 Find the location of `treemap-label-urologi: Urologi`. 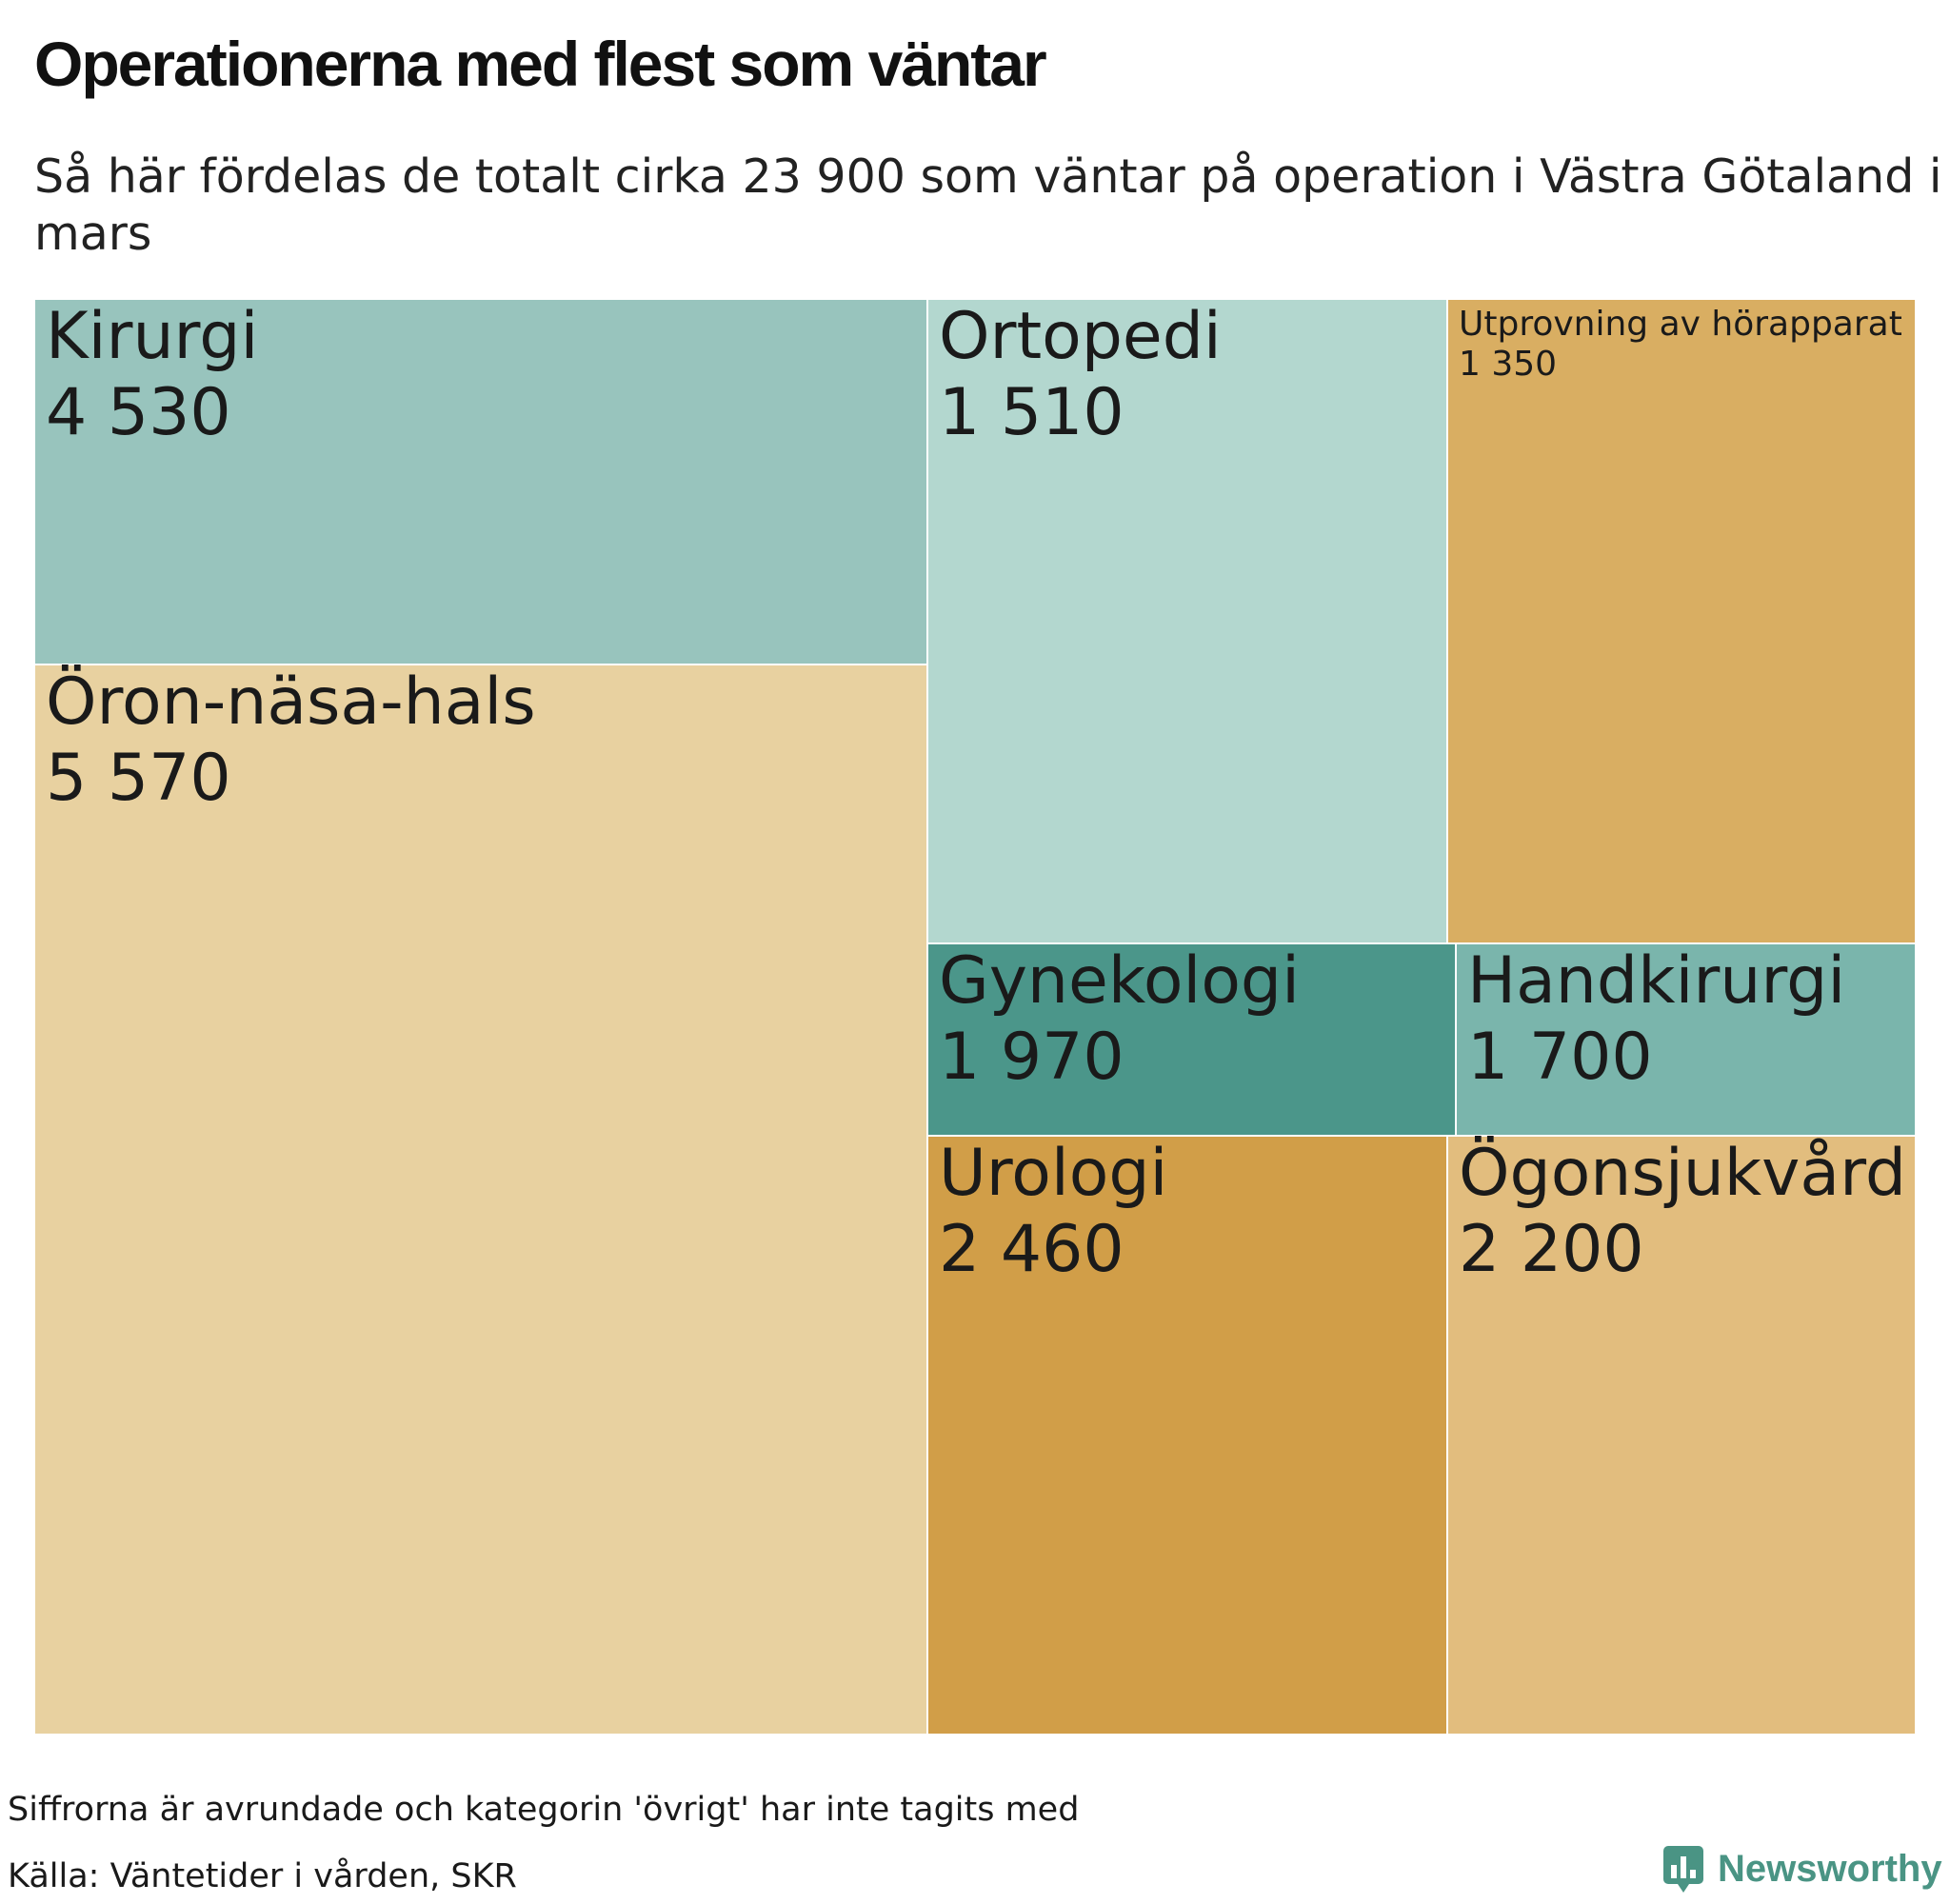

treemap-label-urologi: Urologi is located at coordinates (1053, 1173).